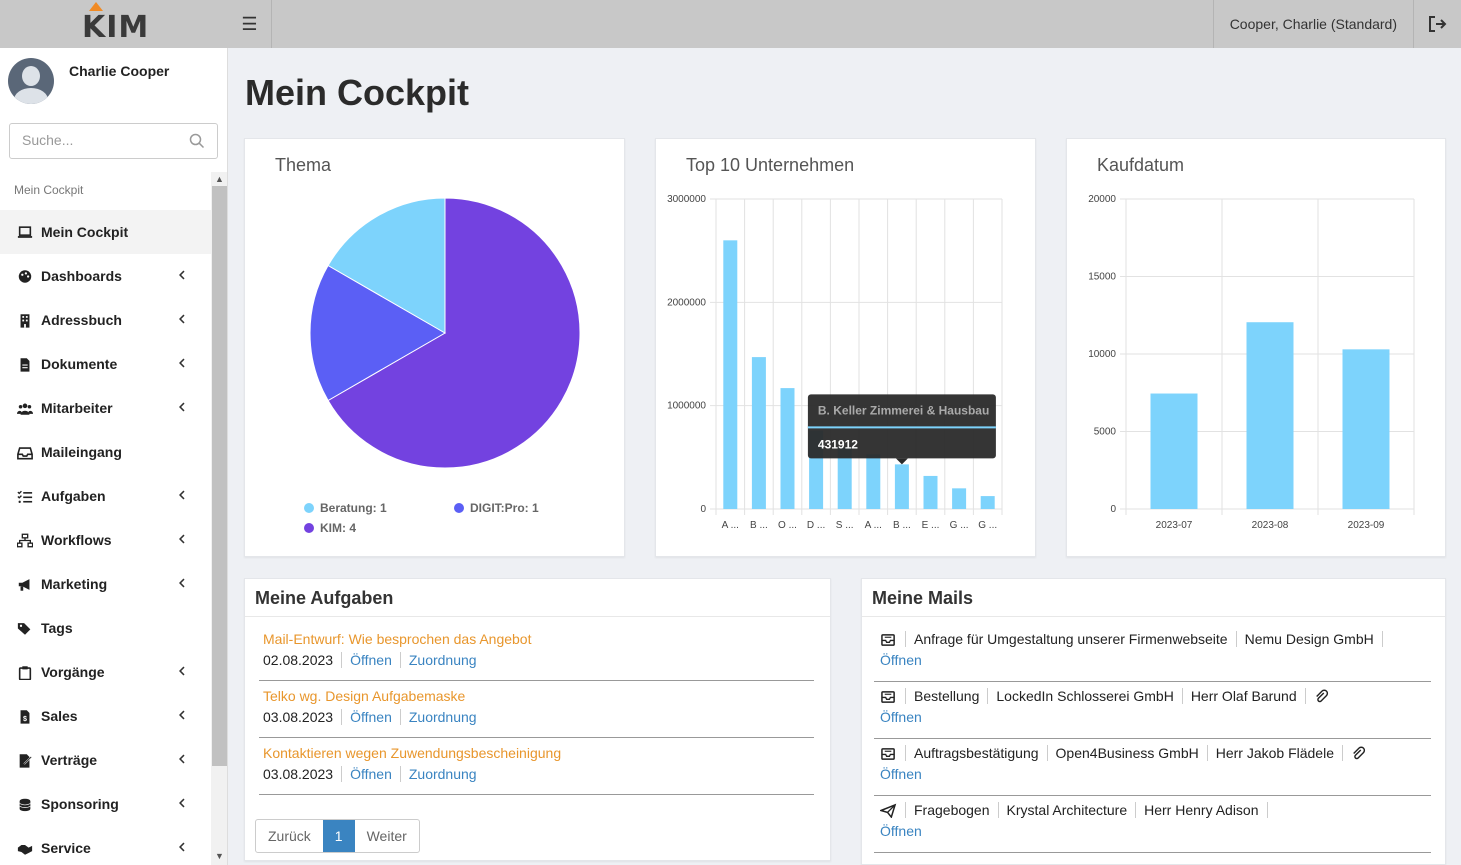 This screenshot has width=1461, height=865. Describe the element at coordinates (81, 320) in the screenshot. I see `sidebar-item-label: Adressbuch` at that location.